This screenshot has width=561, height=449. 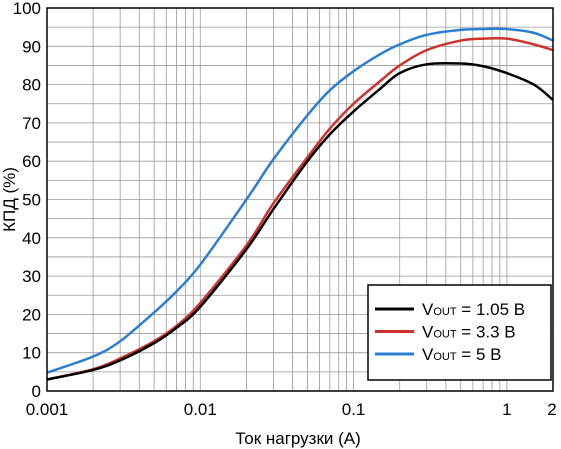 What do you see at coordinates (31, 276) in the screenshot?
I see `y-tick-label: 30` at bounding box center [31, 276].